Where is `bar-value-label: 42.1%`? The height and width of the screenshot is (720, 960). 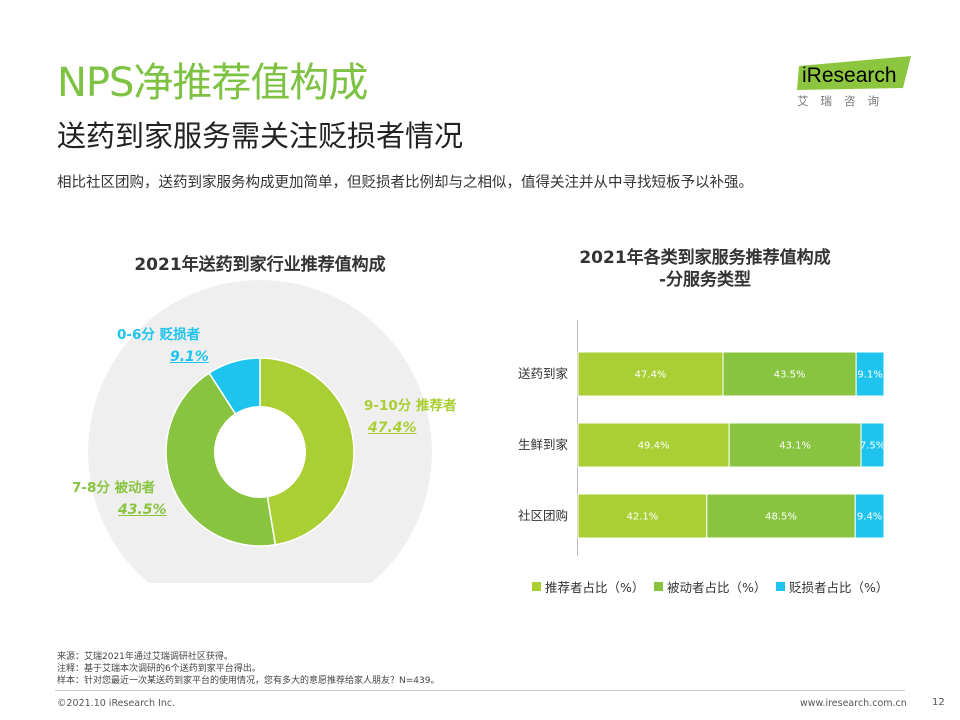
bar-value-label: 42.1% is located at coordinates (643, 517).